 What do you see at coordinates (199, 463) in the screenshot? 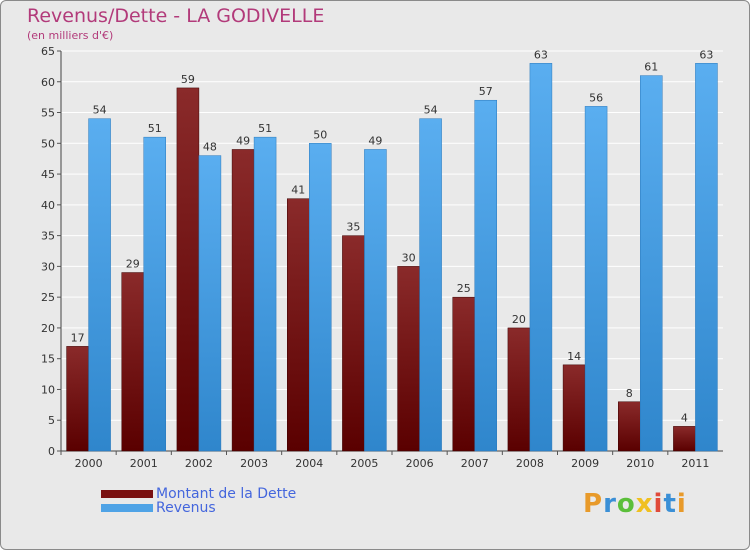
I see `x-tick-label: 2002` at bounding box center [199, 463].